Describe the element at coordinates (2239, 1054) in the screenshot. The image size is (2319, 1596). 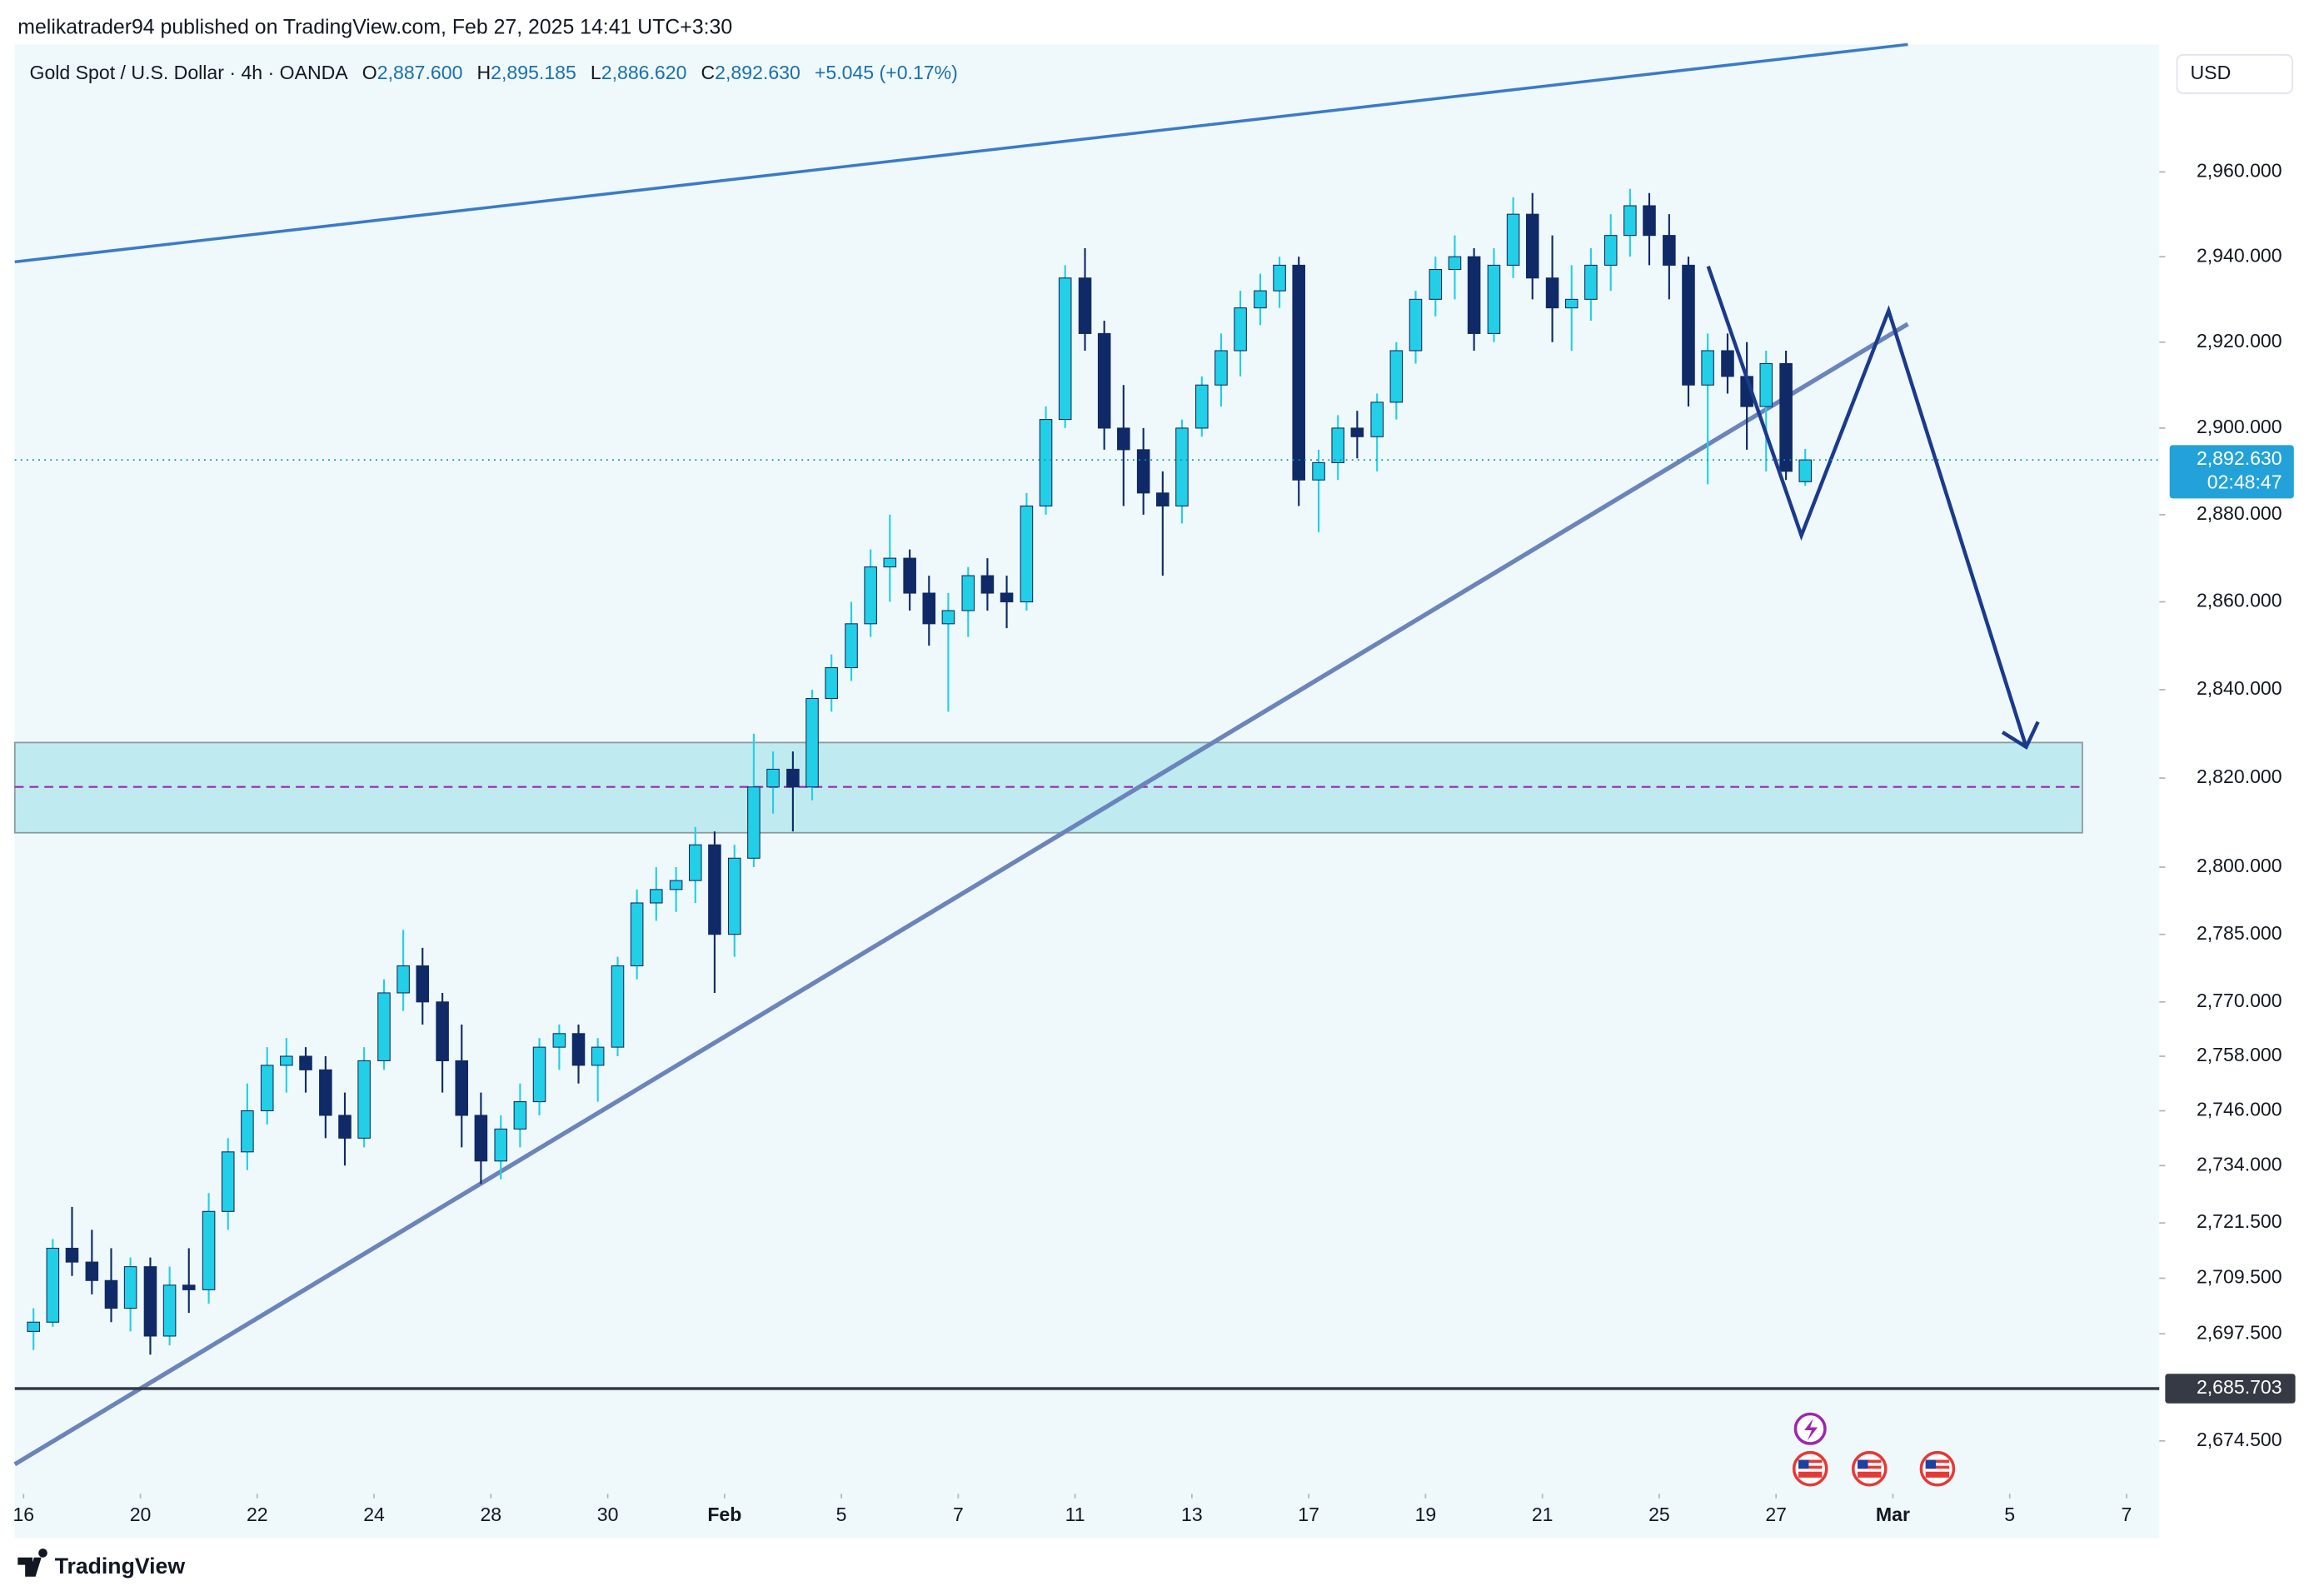
I see `y-tick-label: 2,758.000` at that location.